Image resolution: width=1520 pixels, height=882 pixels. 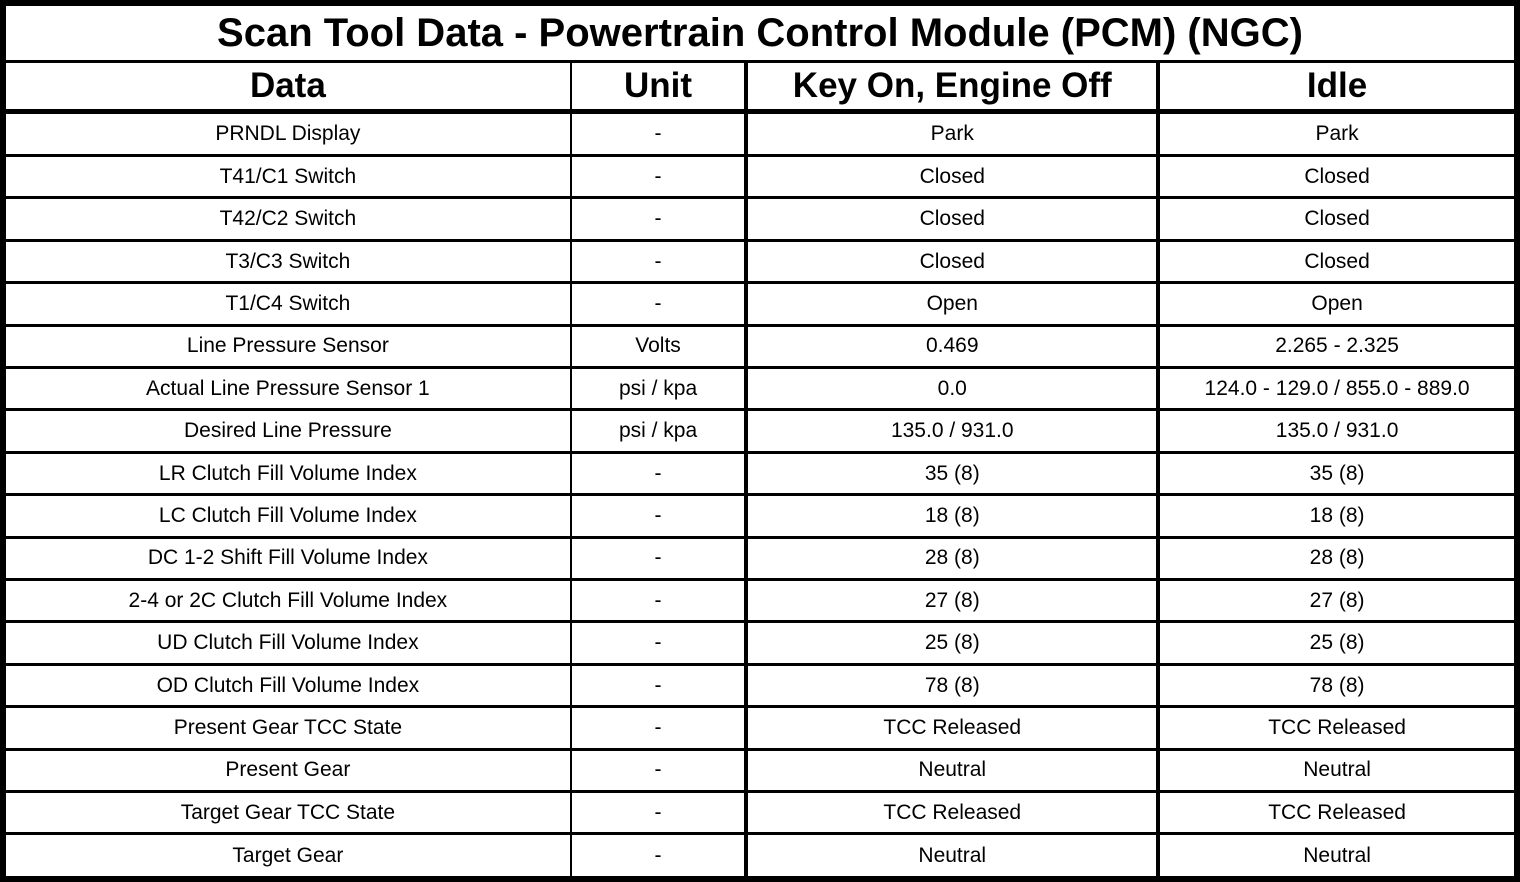 I want to click on table-row: T1/C4 Switch - Open Open, so click(x=760, y=304).